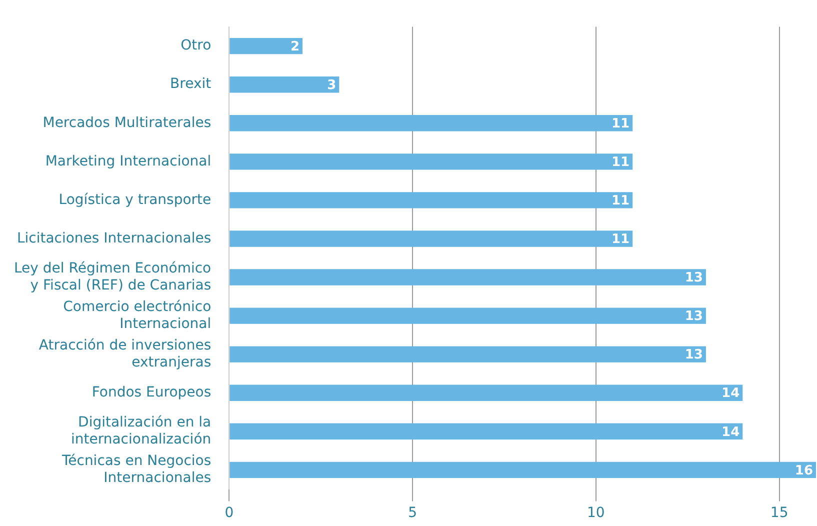 This screenshot has width=817, height=526. Describe the element at coordinates (191, 84) in the screenshot. I see `y-tick-label: Brexit` at that location.